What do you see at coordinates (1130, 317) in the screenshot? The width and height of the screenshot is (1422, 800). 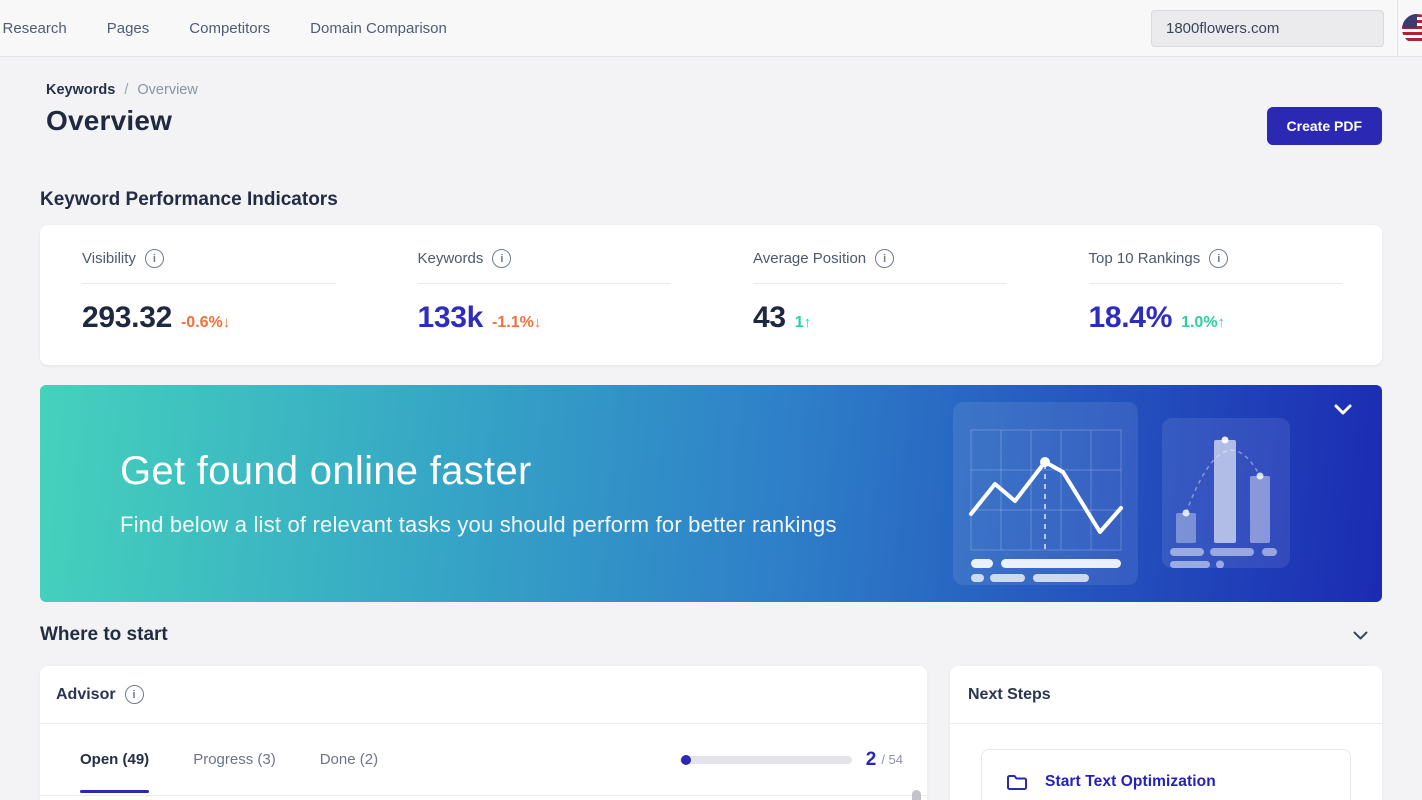 I see `kpi-value: 18.4%` at bounding box center [1130, 317].